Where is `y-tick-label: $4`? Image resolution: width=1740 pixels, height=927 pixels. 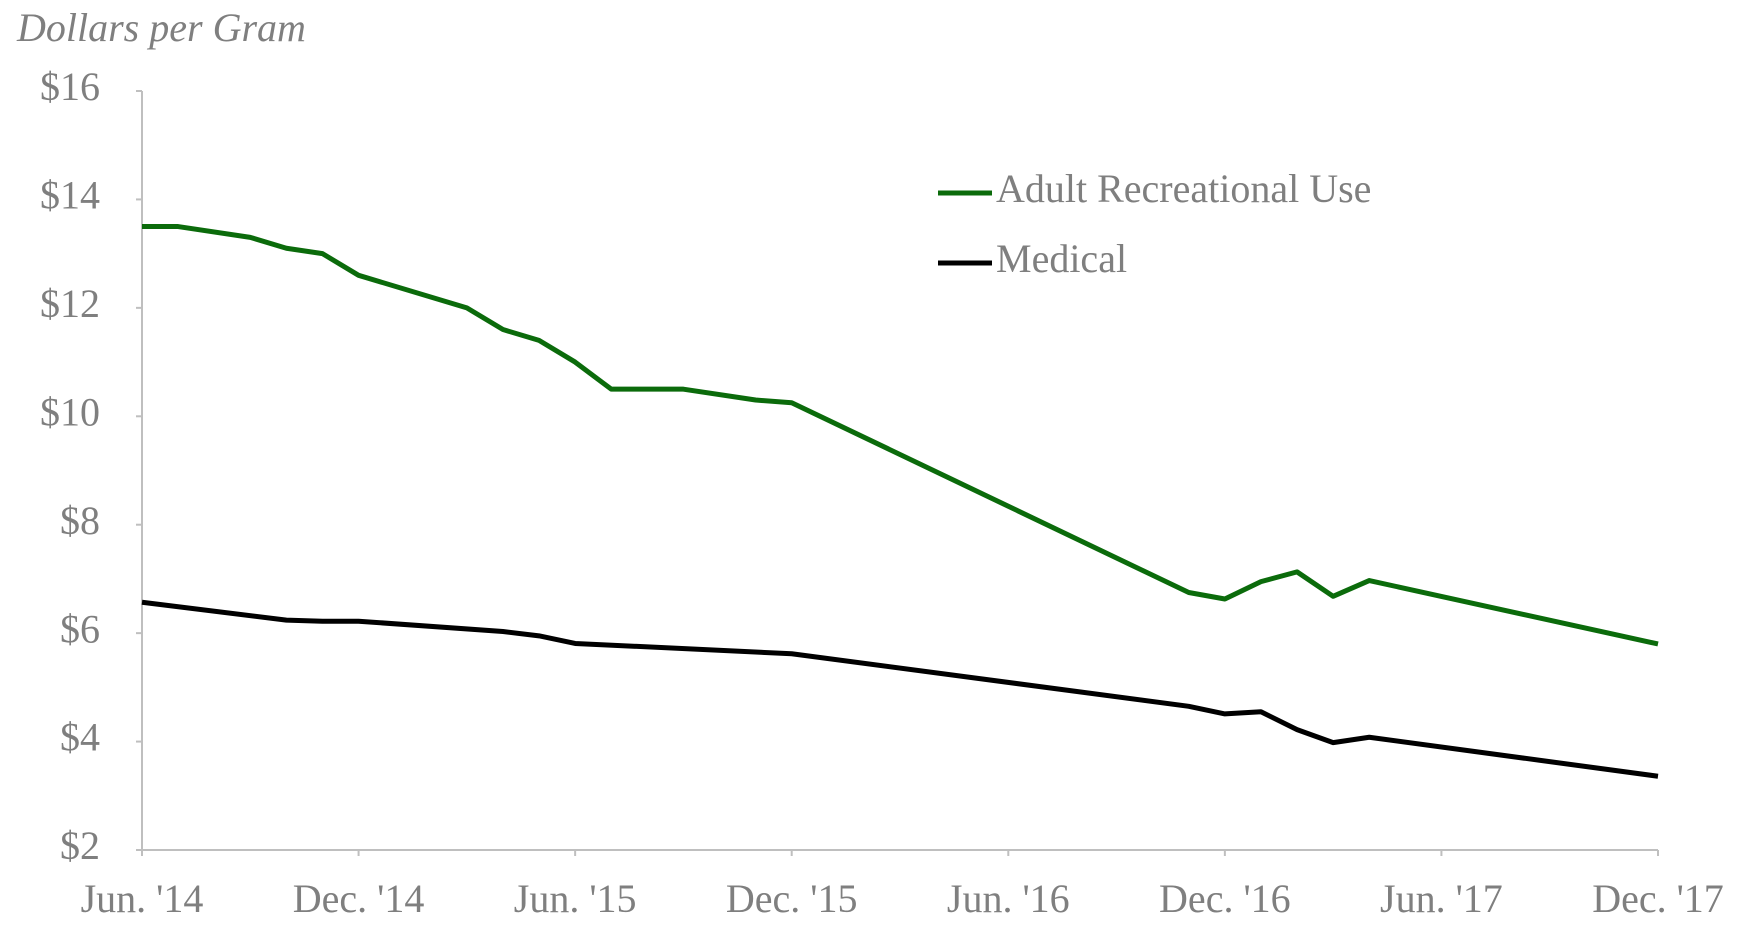
y-tick-label: $4 is located at coordinates (80, 737).